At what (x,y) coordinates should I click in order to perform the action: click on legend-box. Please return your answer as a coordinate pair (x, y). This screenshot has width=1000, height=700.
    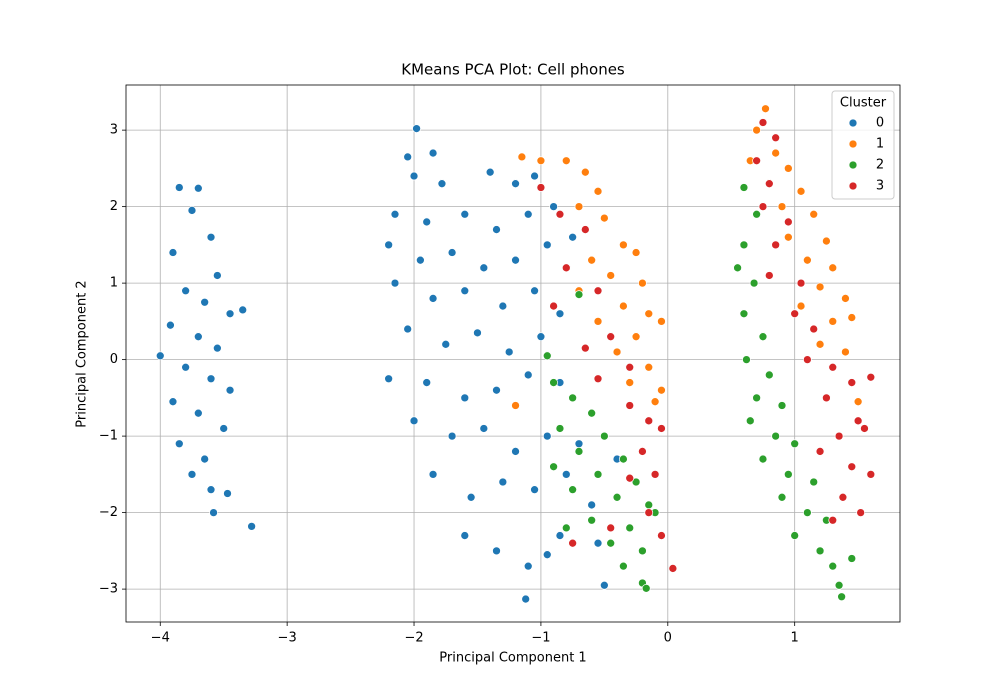
    Looking at the image, I should click on (863, 145).